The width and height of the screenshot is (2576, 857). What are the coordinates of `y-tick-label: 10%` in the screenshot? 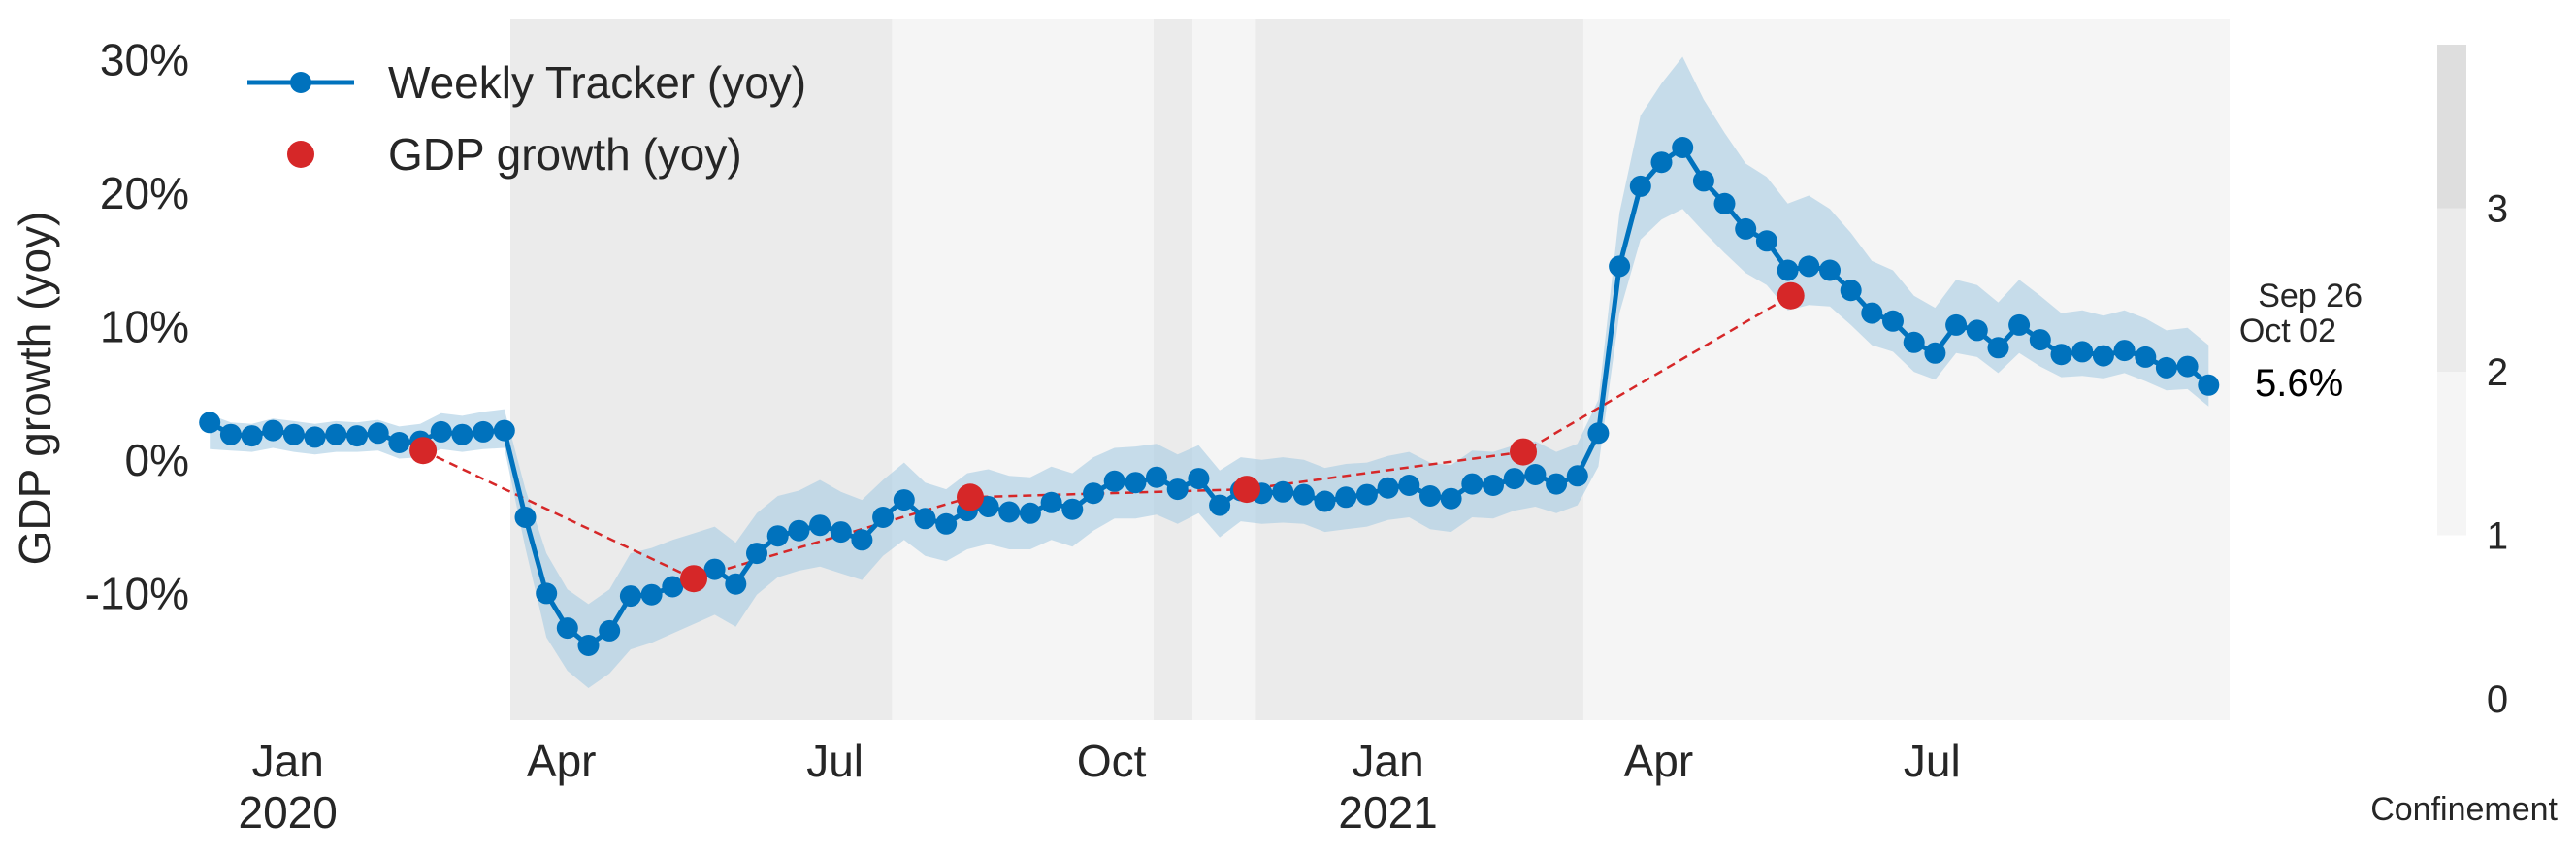 It's located at (145, 326).